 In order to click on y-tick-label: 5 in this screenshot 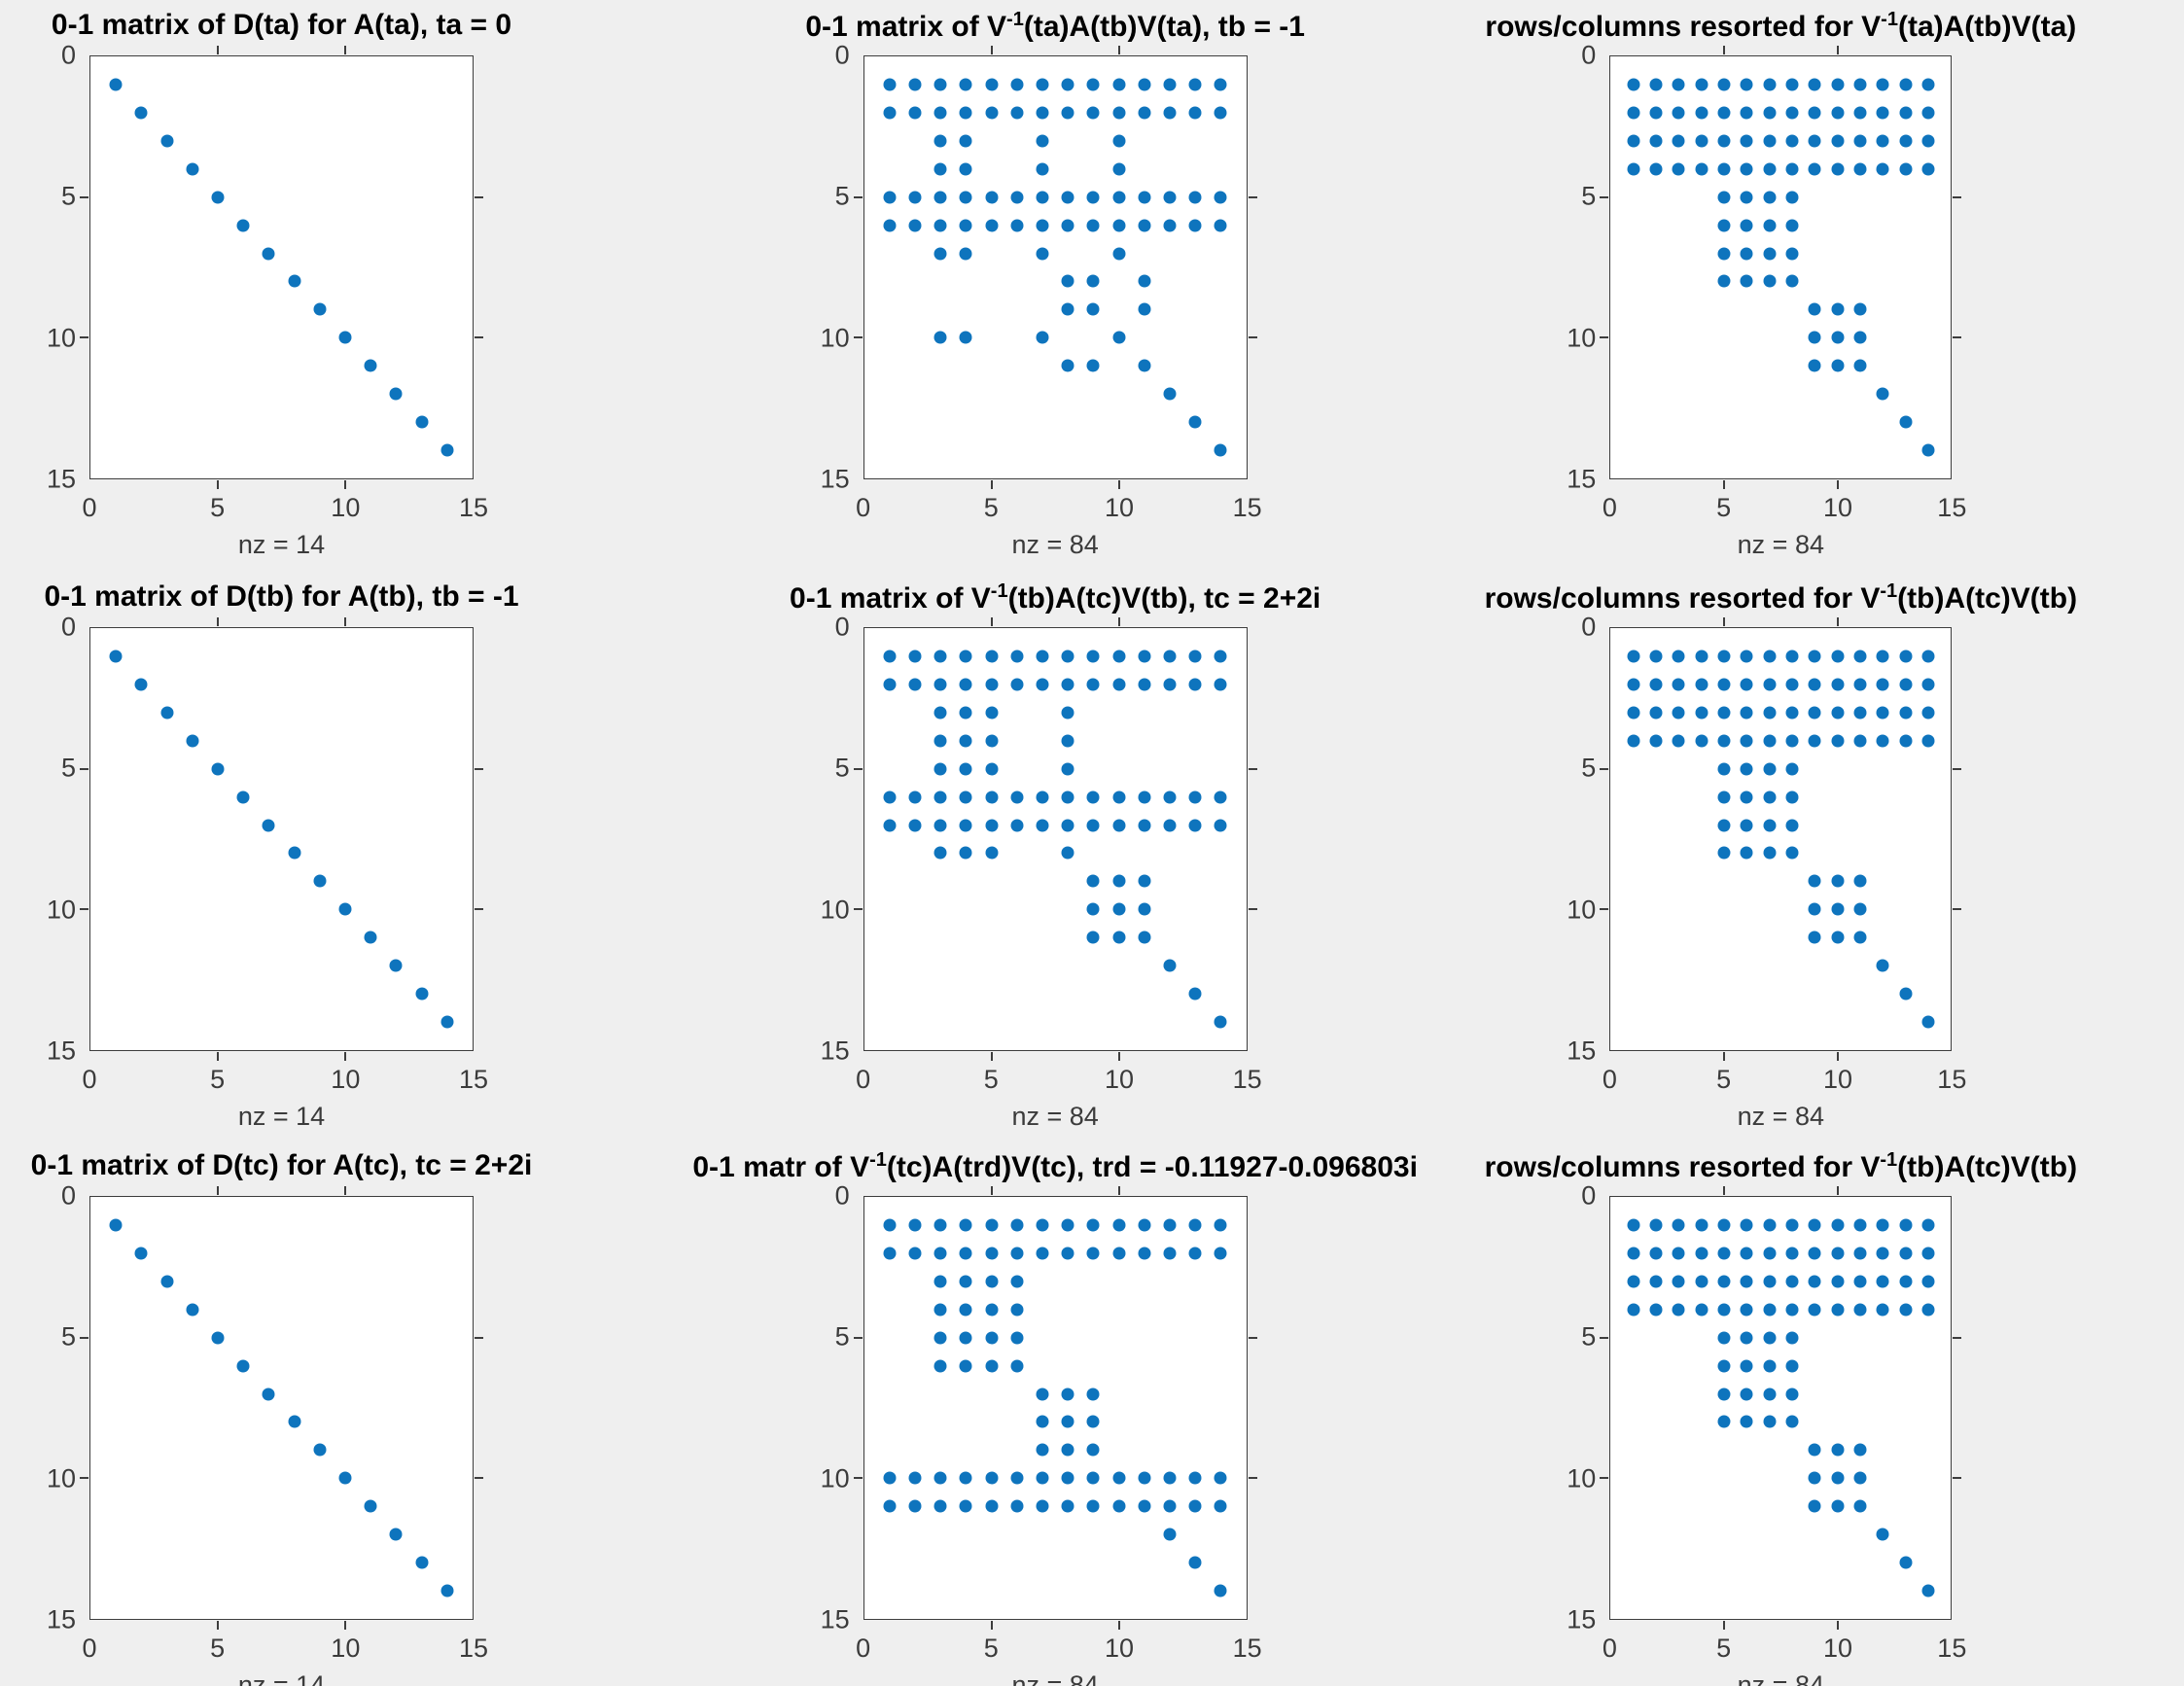, I will do `click(68, 196)`.